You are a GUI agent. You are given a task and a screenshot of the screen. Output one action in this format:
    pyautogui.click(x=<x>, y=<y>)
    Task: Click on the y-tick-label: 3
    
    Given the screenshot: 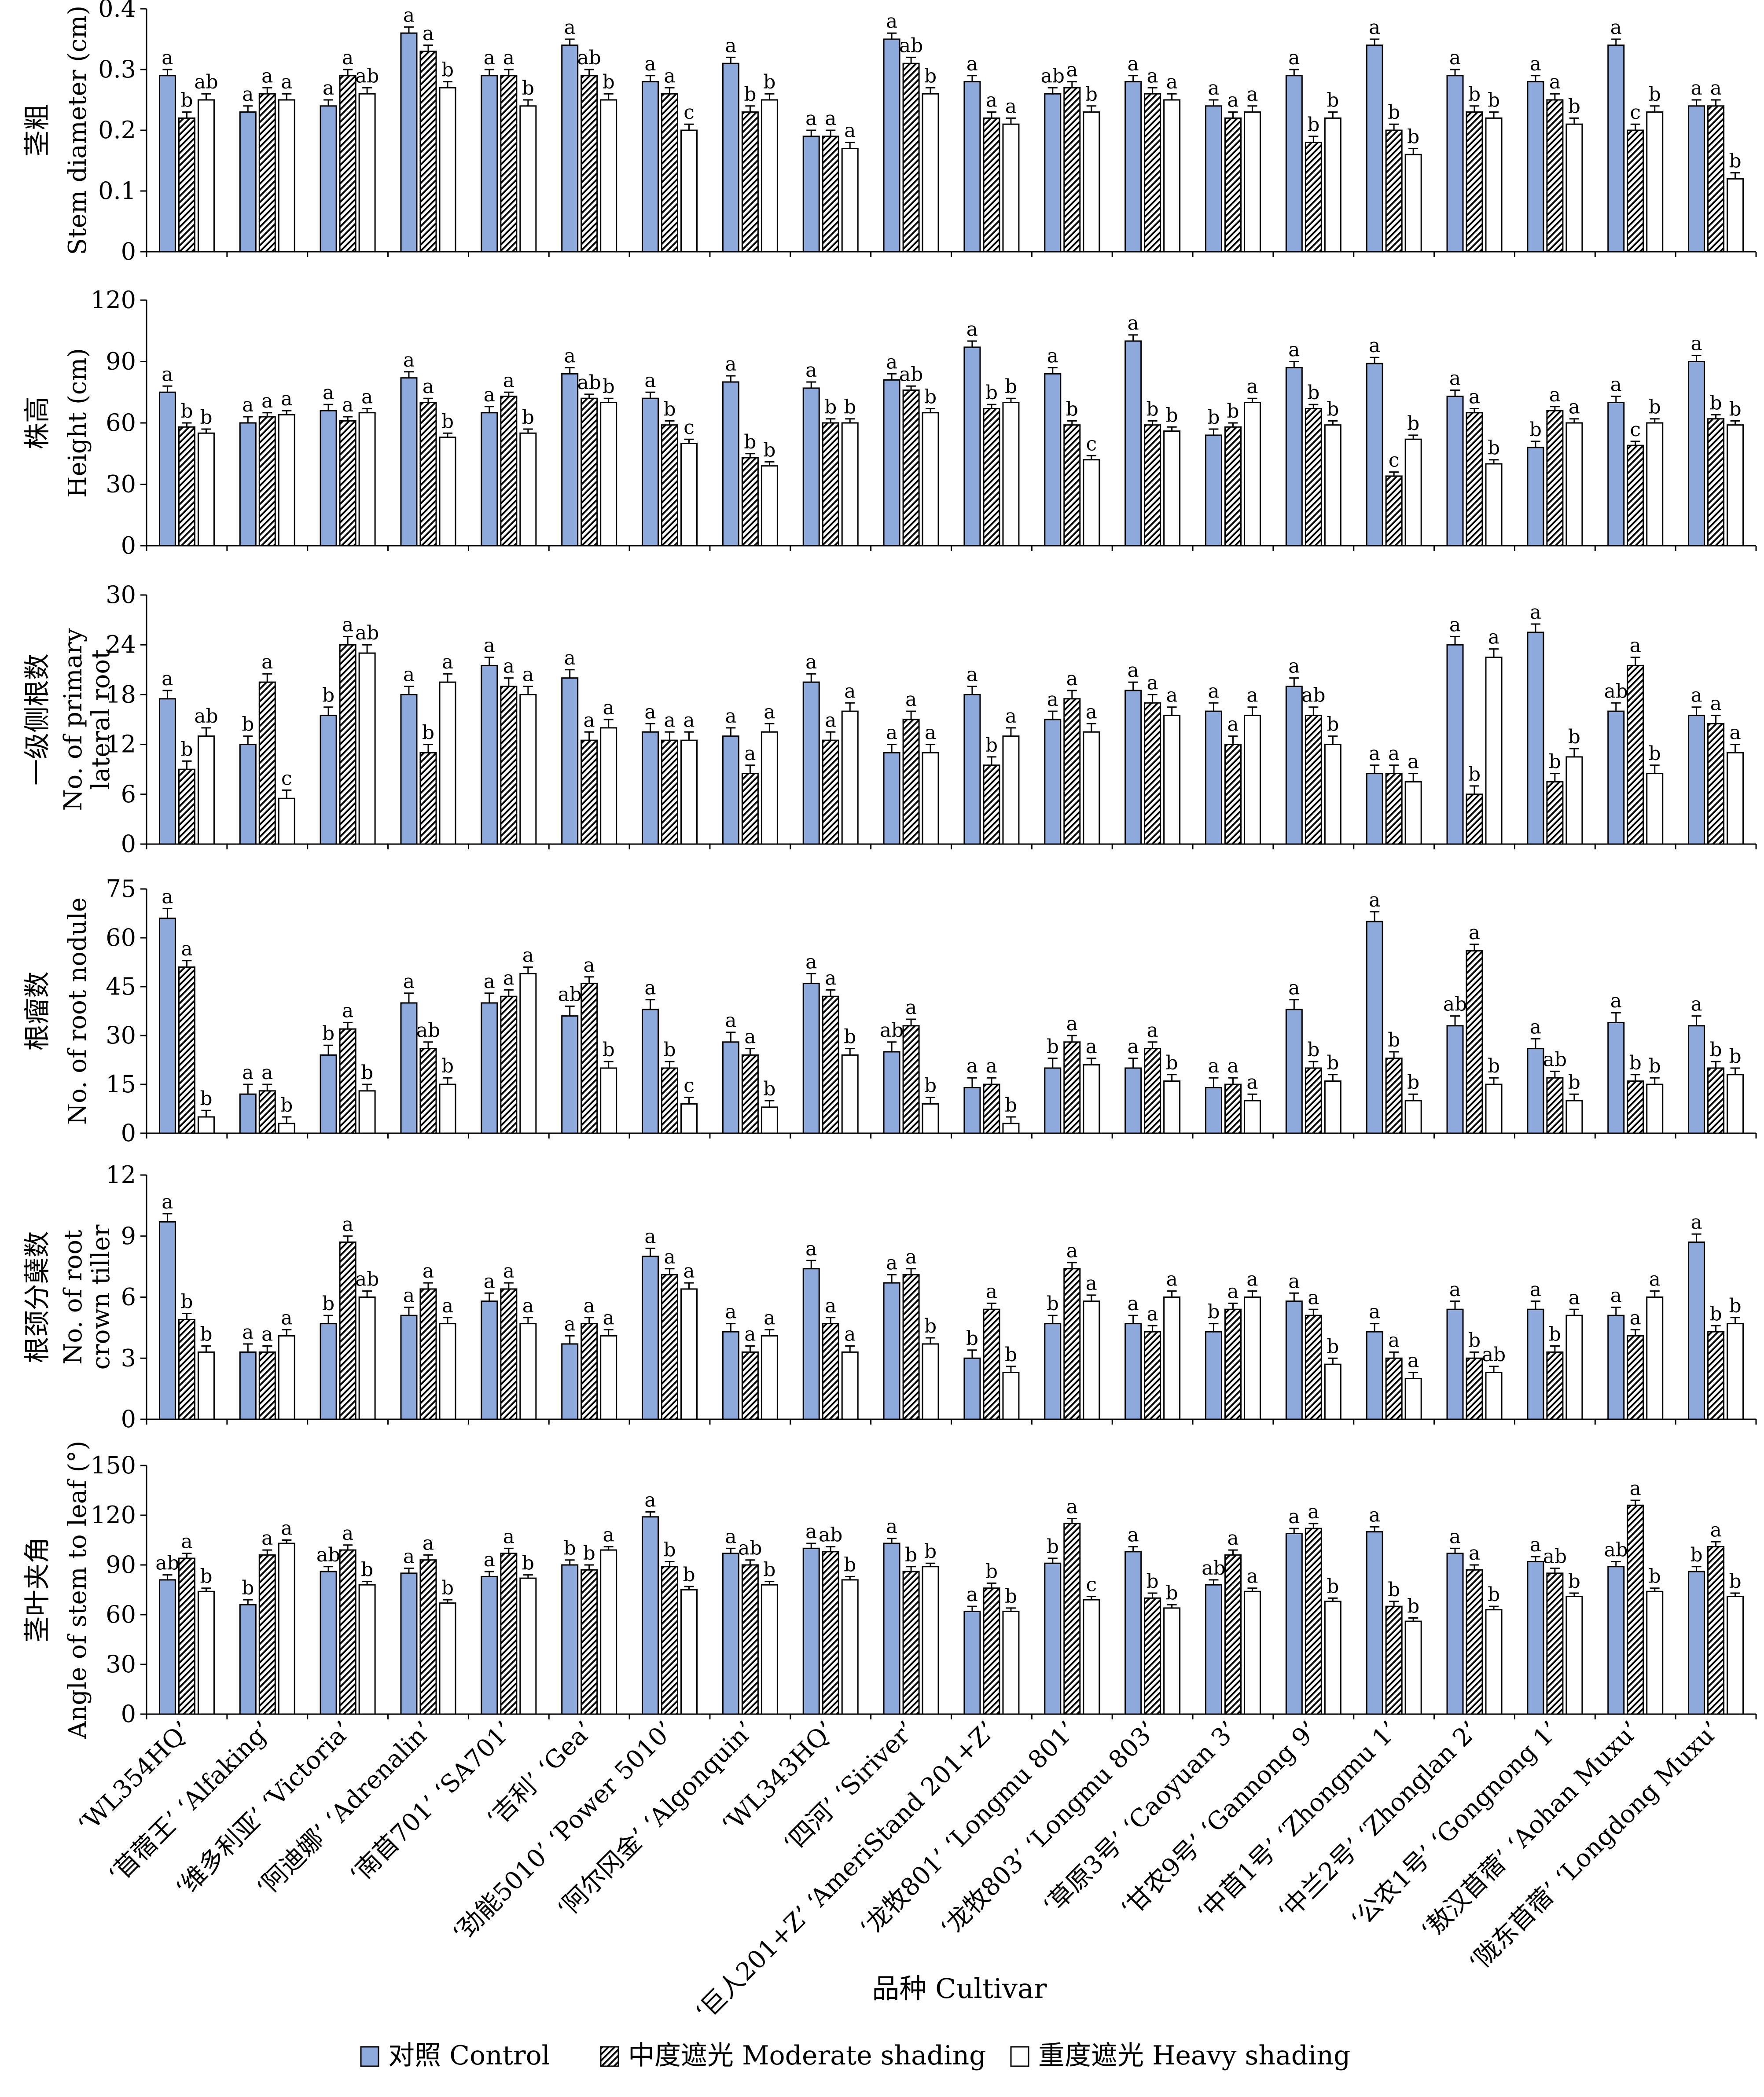 What is the action you would take?
    pyautogui.click(x=128, y=1358)
    